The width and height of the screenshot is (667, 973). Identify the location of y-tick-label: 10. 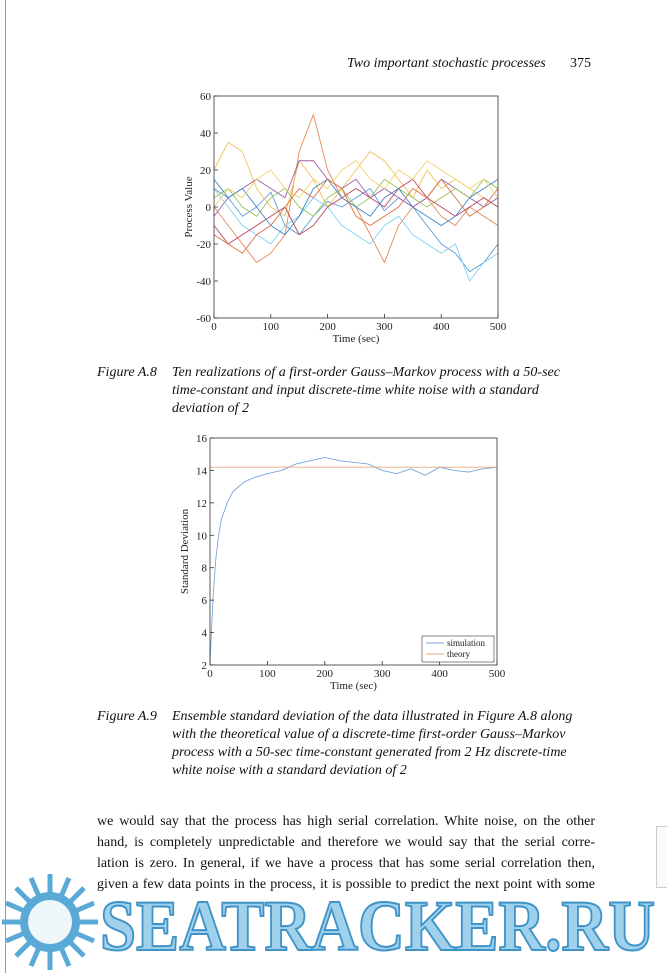
(202, 536).